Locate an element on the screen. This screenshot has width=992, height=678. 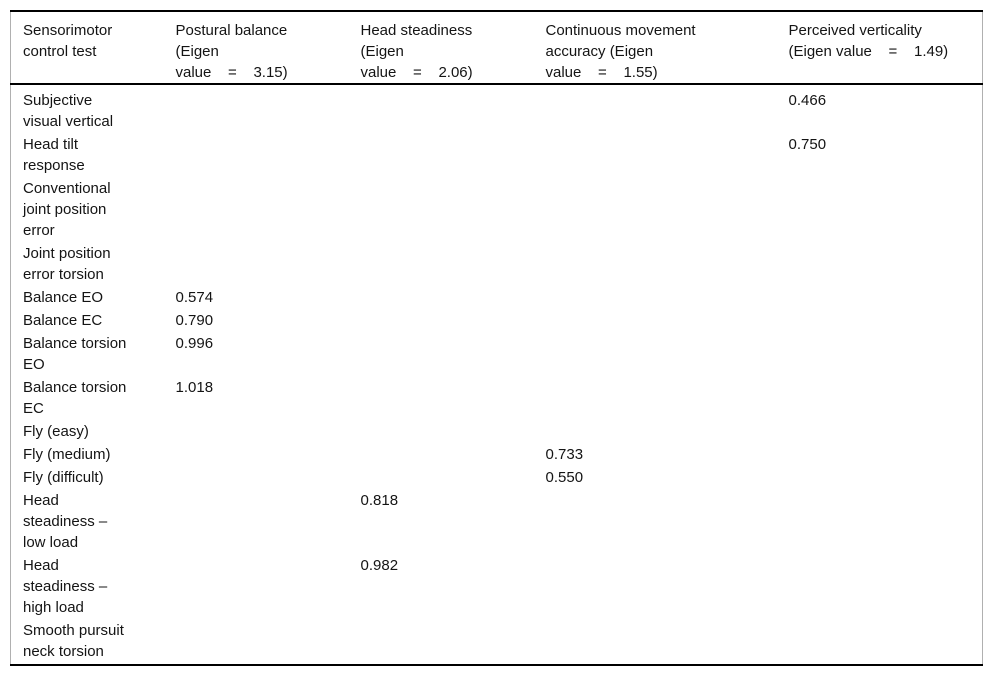
row-label: Fly (easy) is located at coordinates (56, 431).